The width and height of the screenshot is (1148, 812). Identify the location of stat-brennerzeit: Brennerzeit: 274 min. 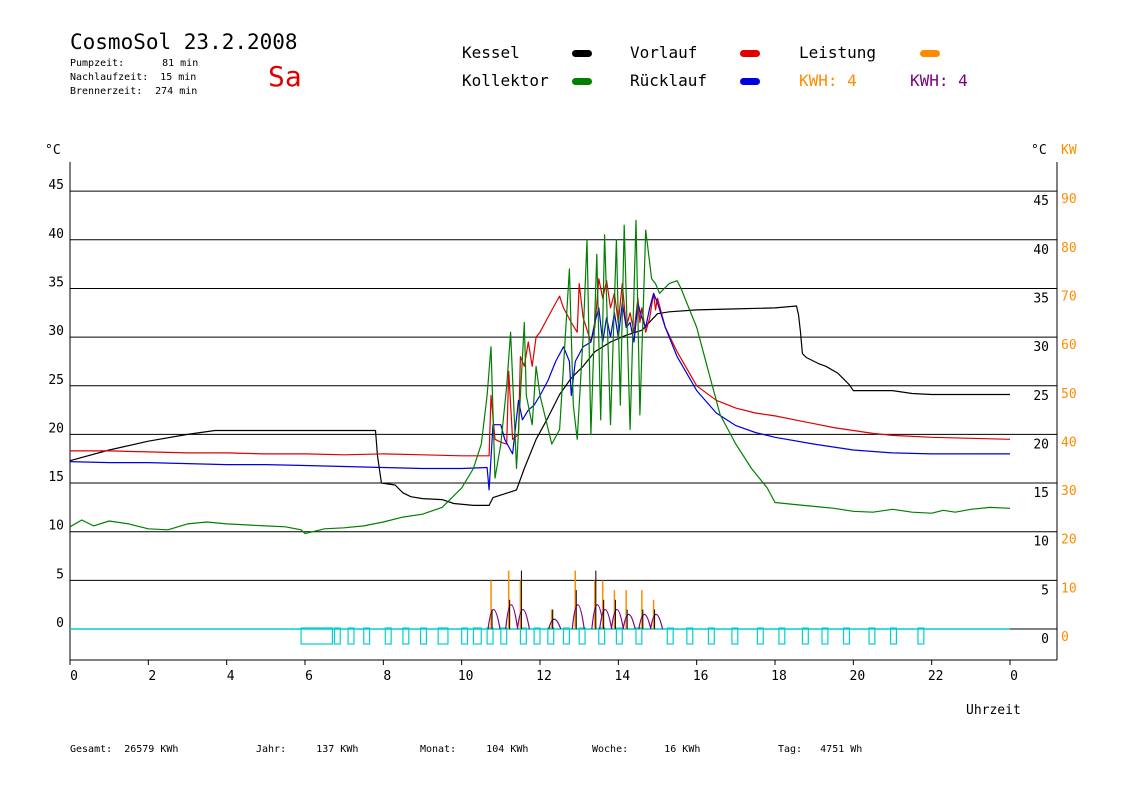
(133, 92).